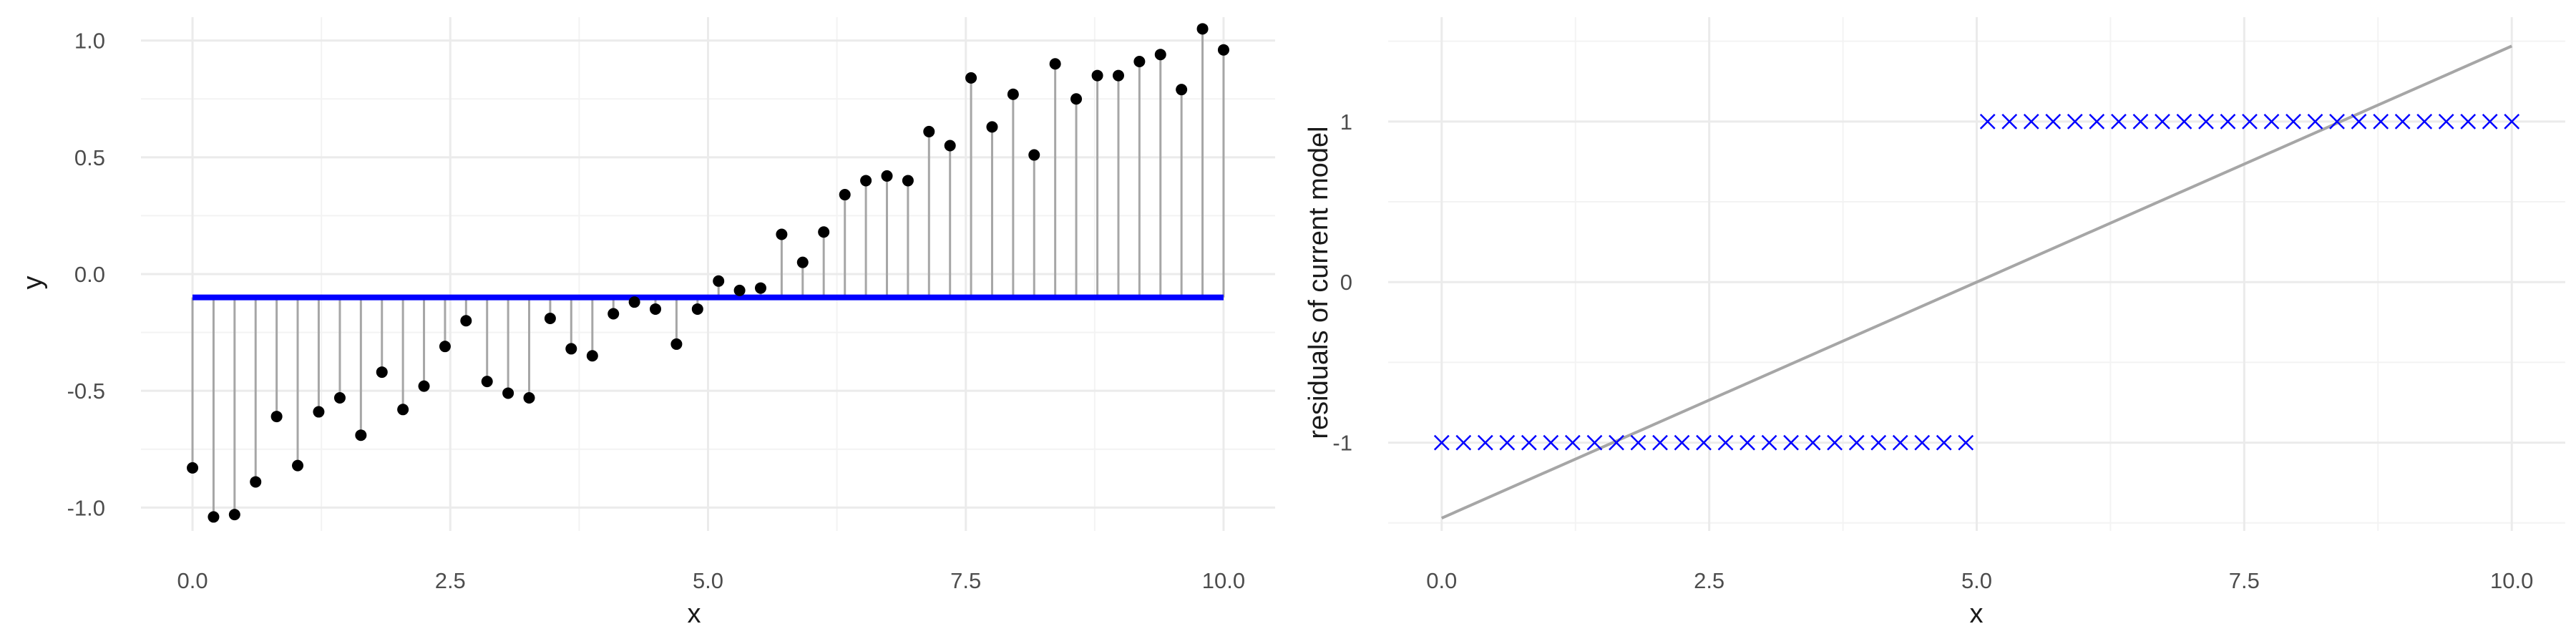 The height and width of the screenshot is (644, 2576). What do you see at coordinates (1223, 580) in the screenshot?
I see `x-tick-label: 10.0` at bounding box center [1223, 580].